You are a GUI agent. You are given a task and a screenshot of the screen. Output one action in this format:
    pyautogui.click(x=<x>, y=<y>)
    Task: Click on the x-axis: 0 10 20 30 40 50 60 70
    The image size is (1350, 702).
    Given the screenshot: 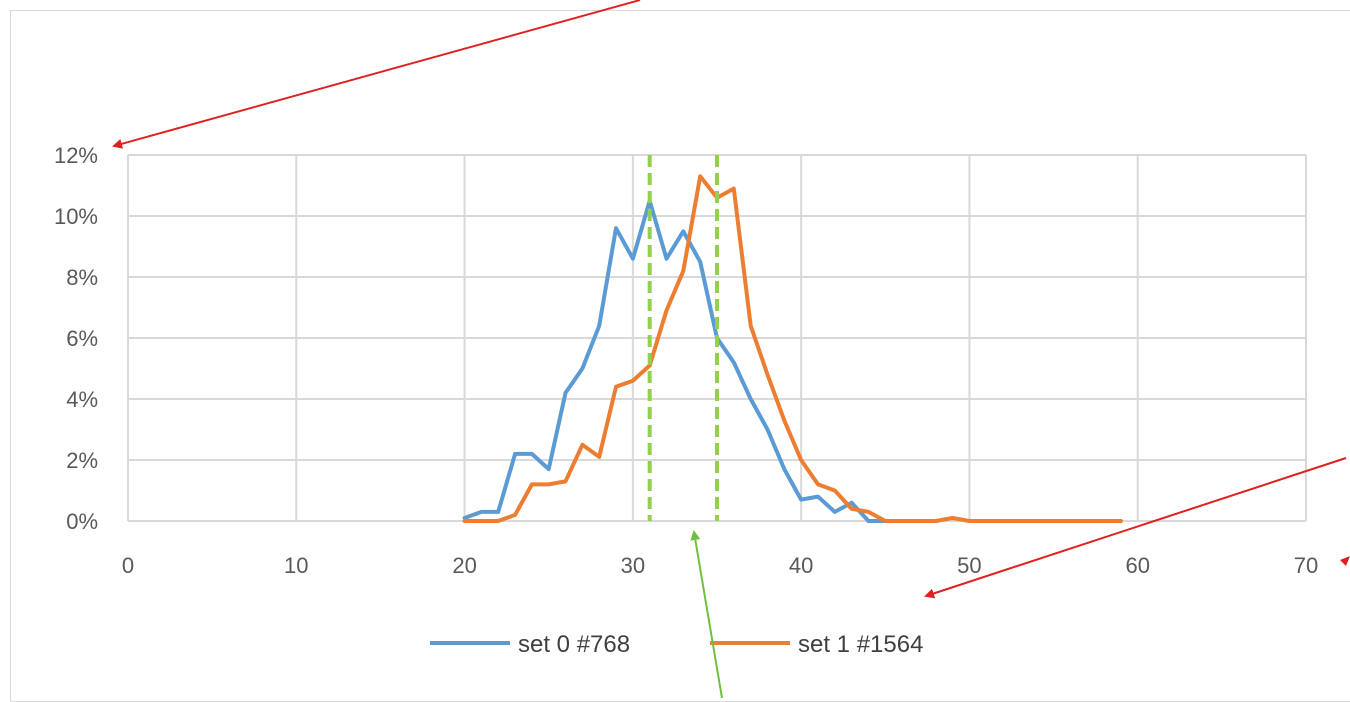 What is the action you would take?
    pyautogui.click(x=720, y=565)
    